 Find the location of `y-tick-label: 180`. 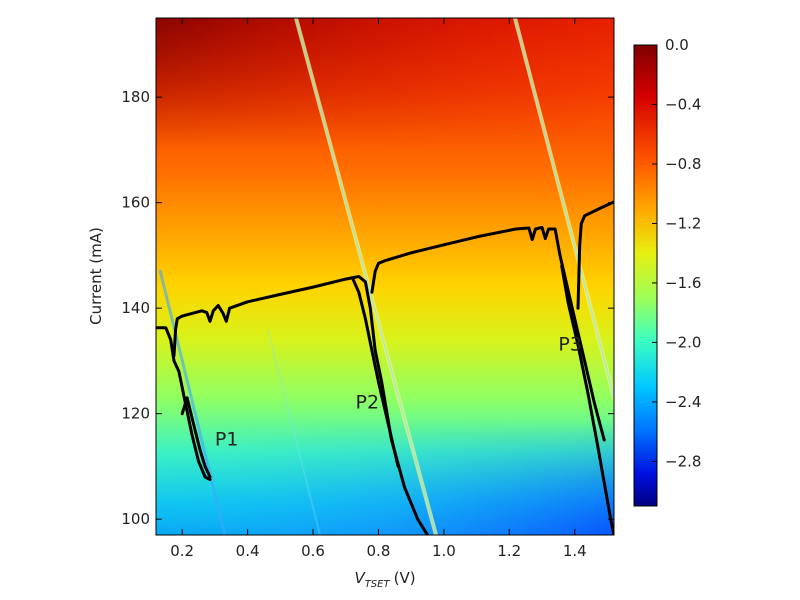

y-tick-label: 180 is located at coordinates (135, 97).